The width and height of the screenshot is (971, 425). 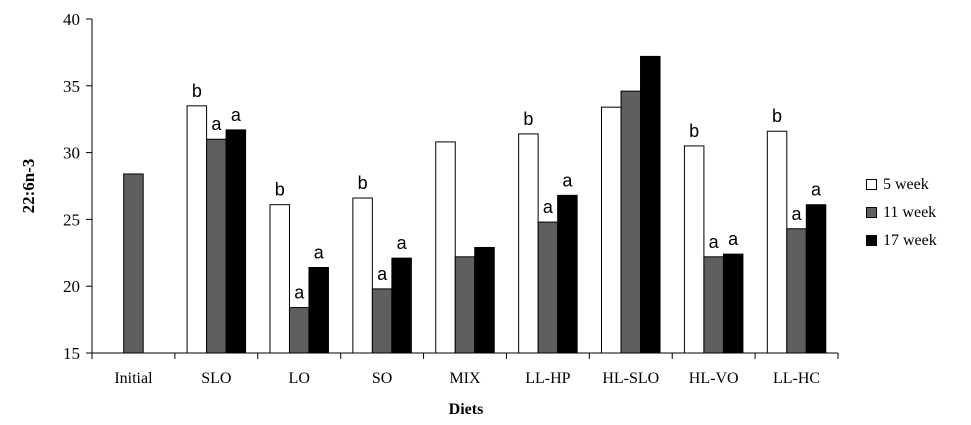 What do you see at coordinates (71, 153) in the screenshot?
I see `y-tick-label: 30` at bounding box center [71, 153].